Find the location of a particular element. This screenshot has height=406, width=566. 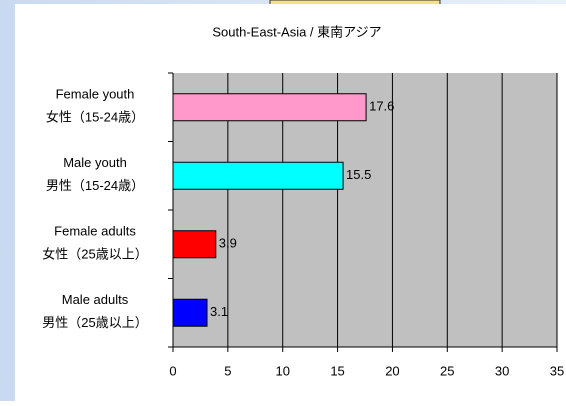

x-tick-label: 35 is located at coordinates (557, 370).